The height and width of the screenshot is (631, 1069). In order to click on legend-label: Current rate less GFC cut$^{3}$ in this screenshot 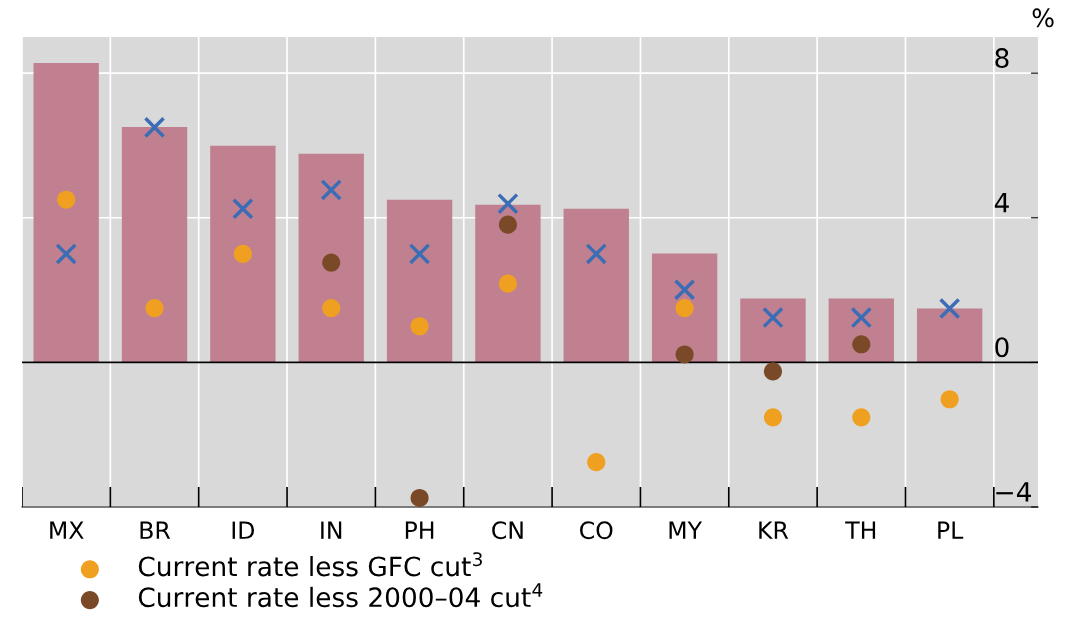, I will do `click(310, 564)`.